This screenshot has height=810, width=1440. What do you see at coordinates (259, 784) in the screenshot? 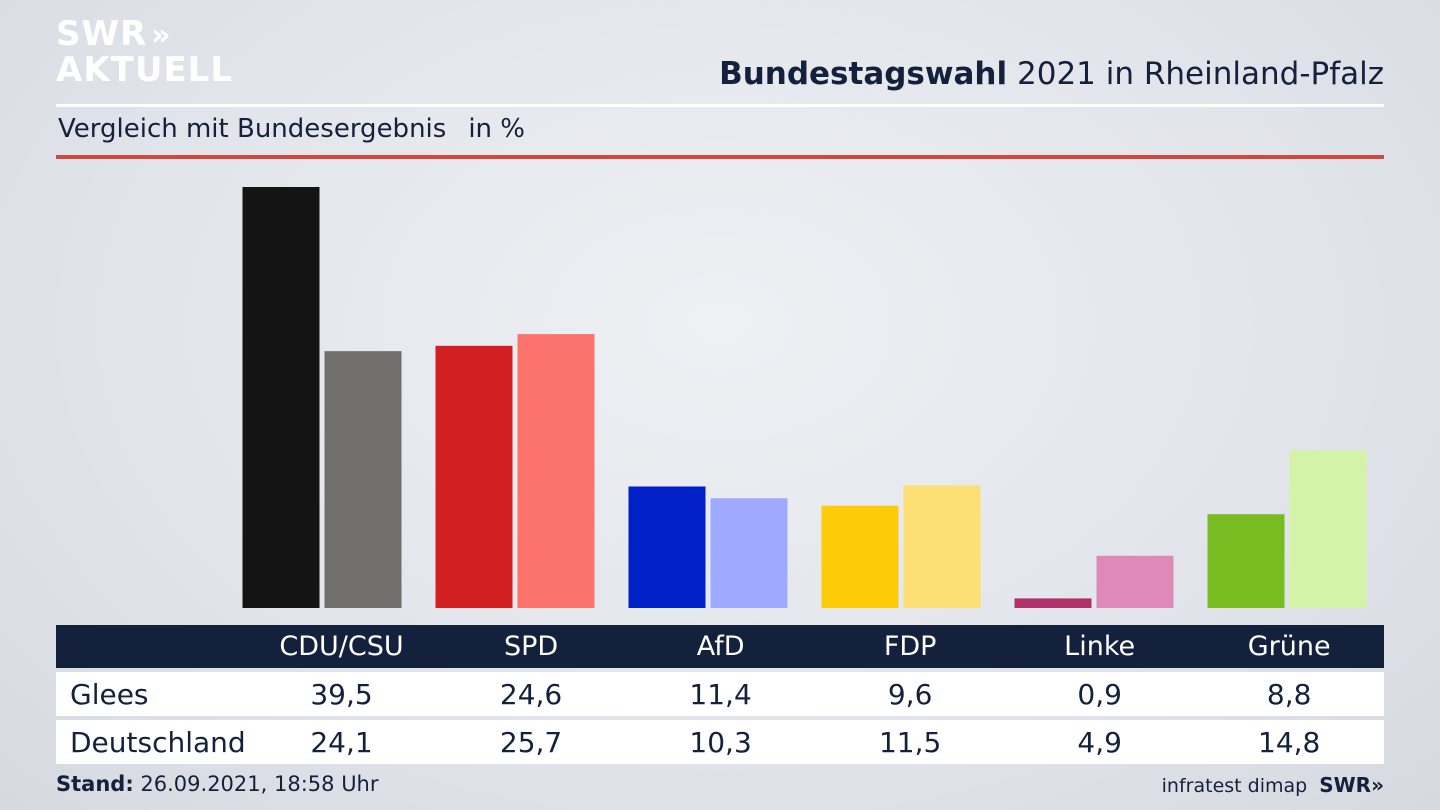
I see `stand-value: 26.09.2021, 18:58 Uhr` at bounding box center [259, 784].